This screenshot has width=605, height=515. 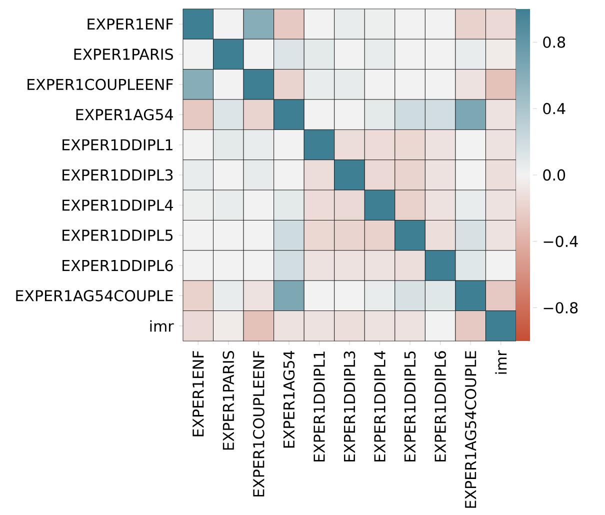 I want to click on y-tick-label: imr, so click(x=162, y=326).